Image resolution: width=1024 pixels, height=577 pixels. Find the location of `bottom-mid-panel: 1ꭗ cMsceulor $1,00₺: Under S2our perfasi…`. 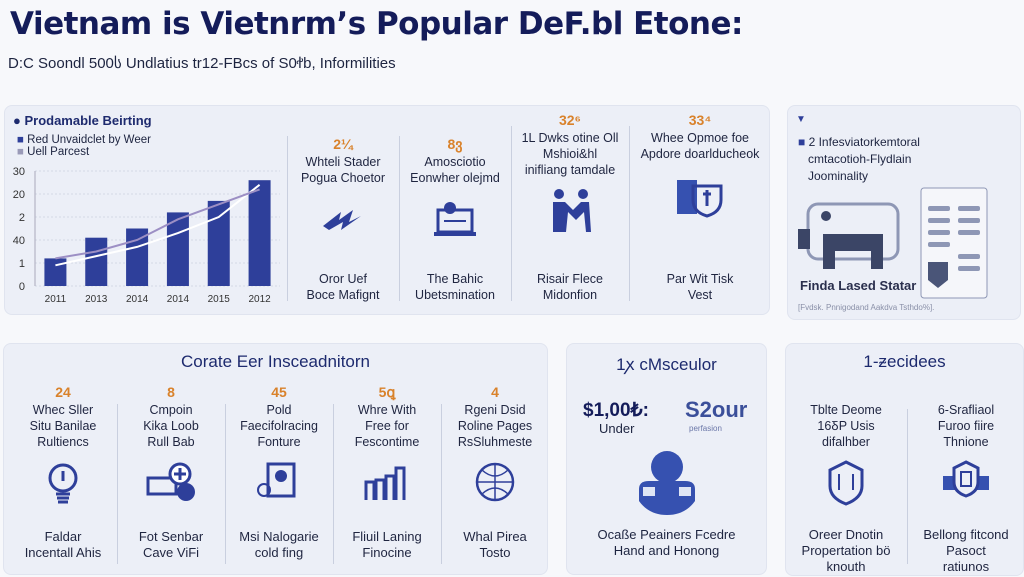

bottom-mid-panel: 1ꭗ cMsceulor $1,00₺: Under S2our perfasi… is located at coordinates (666, 459).